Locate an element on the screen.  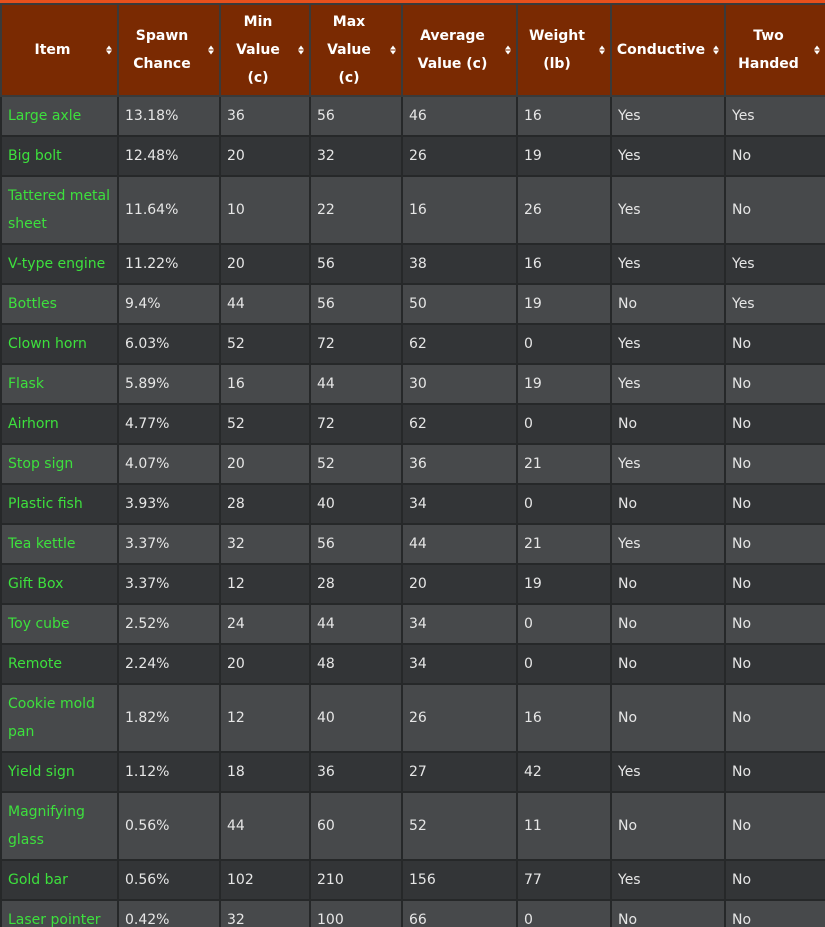
table-row: Clown horn 6.03% 52 72 62 0 Yes No is located at coordinates (412, 344).